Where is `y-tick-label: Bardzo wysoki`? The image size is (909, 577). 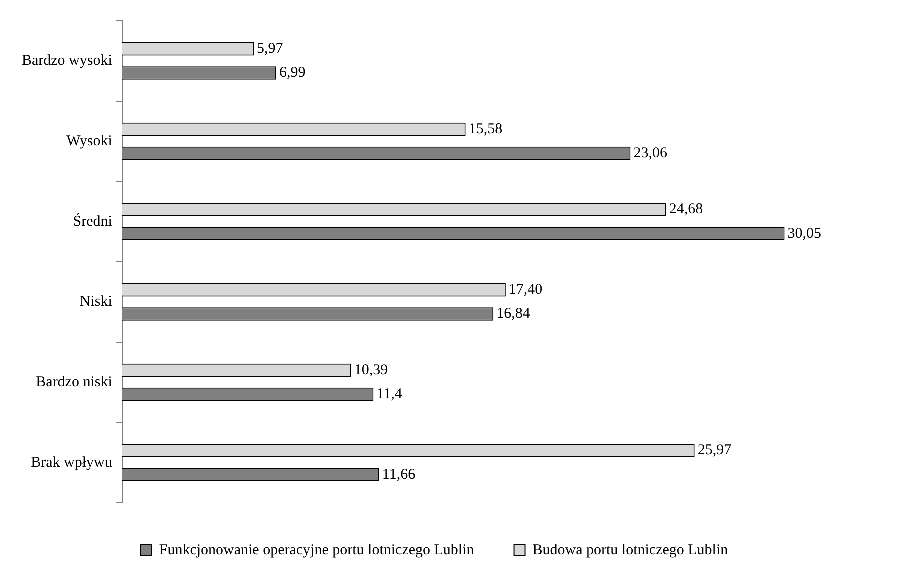 y-tick-label: Bardzo wysoki is located at coordinates (67, 61).